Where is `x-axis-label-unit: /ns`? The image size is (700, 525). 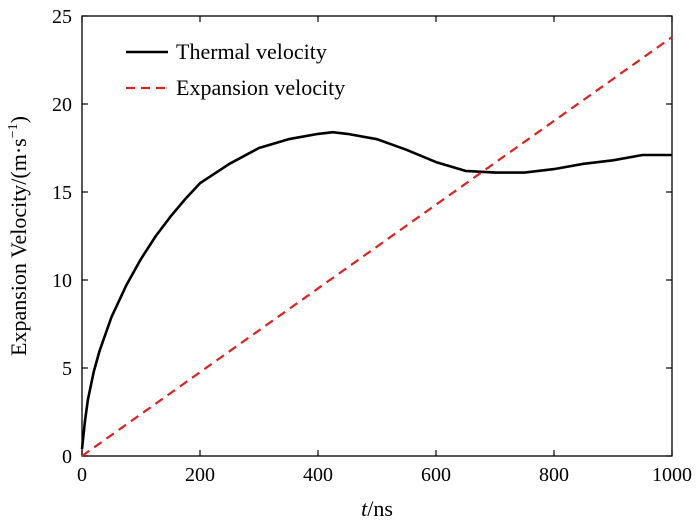 x-axis-label-unit: /ns is located at coordinates (380, 508).